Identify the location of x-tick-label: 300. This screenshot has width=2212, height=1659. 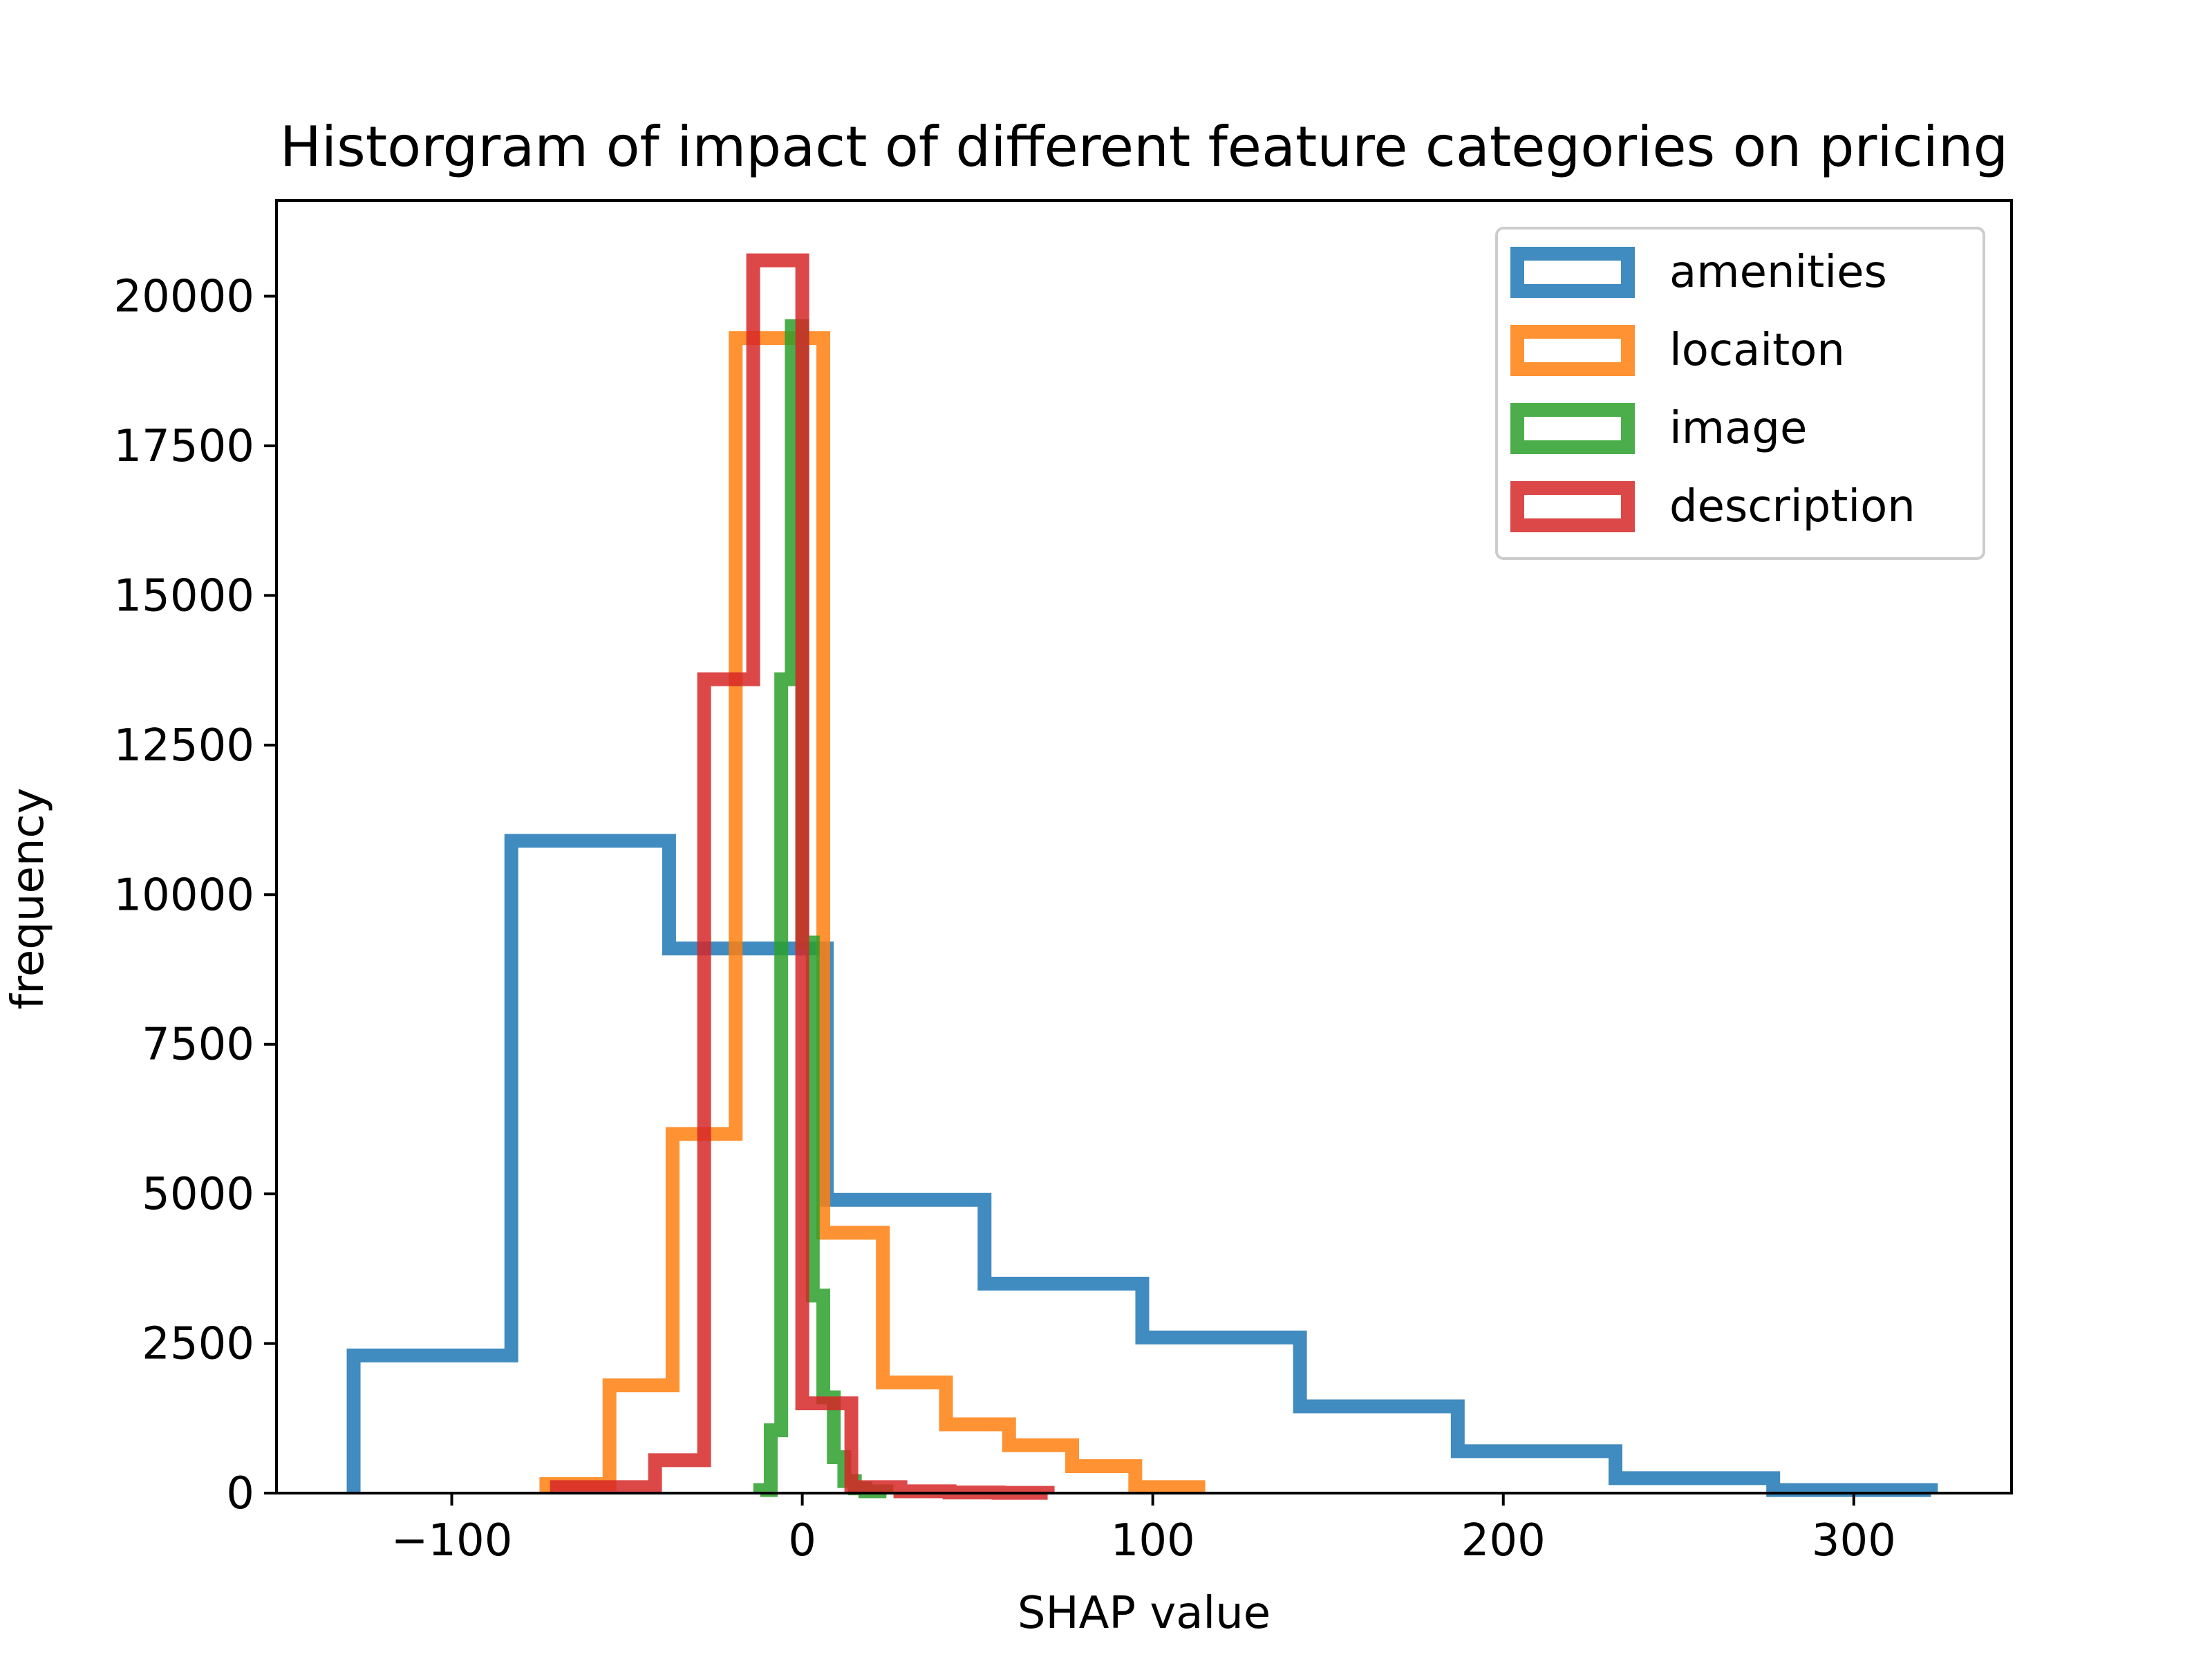
(1854, 1540).